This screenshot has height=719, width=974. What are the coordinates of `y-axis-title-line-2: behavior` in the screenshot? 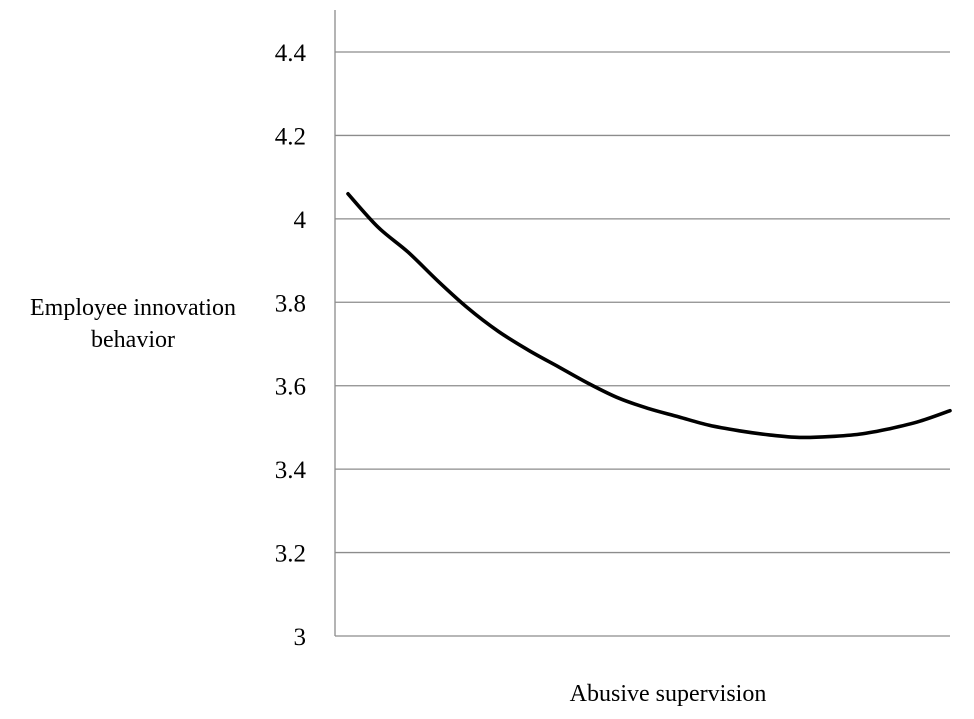 It's located at (133, 340).